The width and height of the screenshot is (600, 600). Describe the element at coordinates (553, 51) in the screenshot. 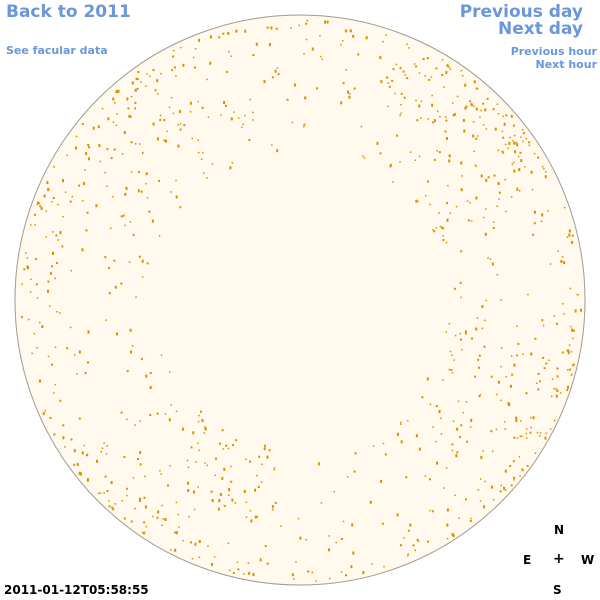

I see `previous-hour-link: Previous hour` at that location.